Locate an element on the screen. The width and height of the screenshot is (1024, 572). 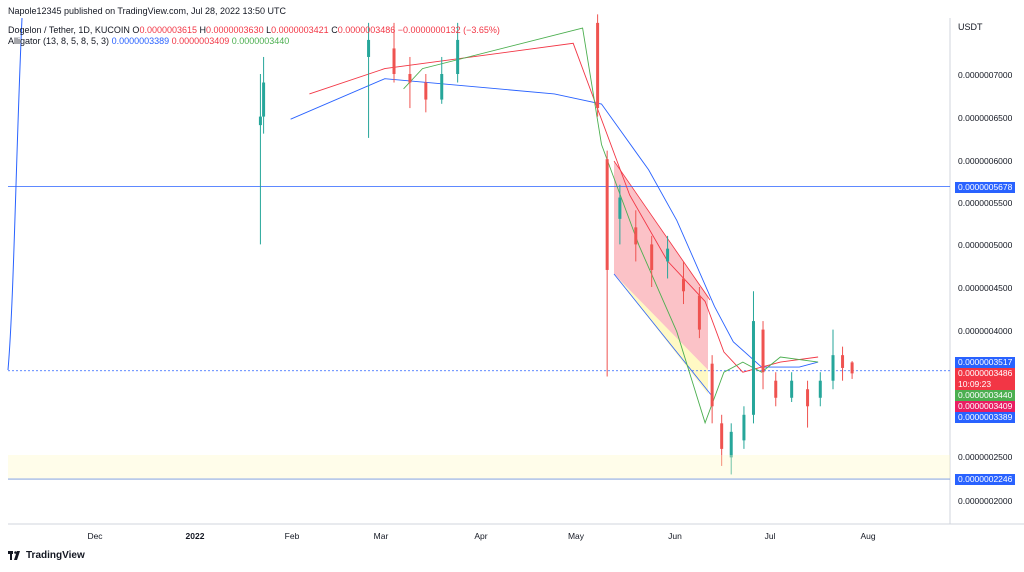
brand-name: TradingView is located at coordinates (55, 555).